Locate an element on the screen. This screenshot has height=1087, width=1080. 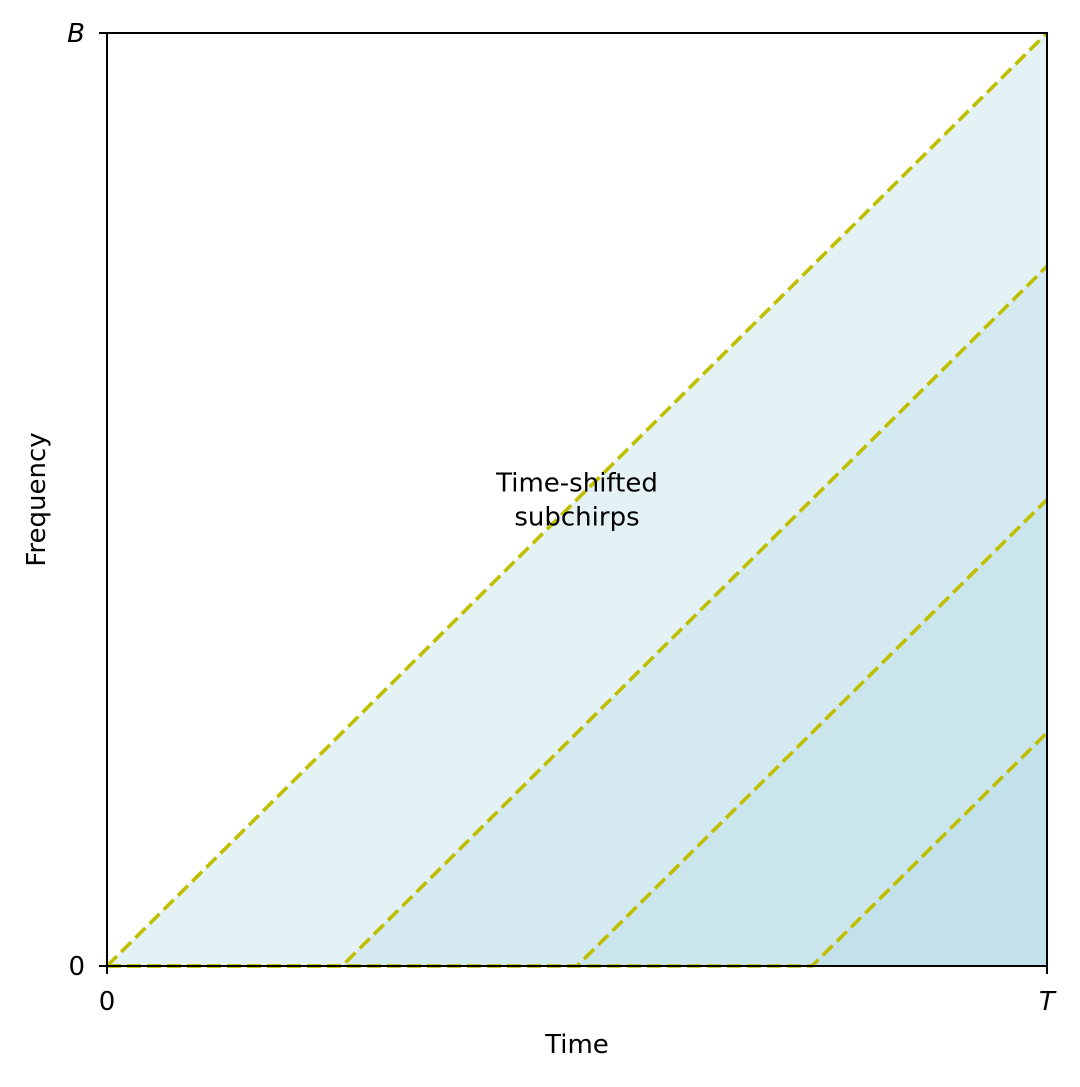
y-tick-label-2: B is located at coordinates (76, 34).